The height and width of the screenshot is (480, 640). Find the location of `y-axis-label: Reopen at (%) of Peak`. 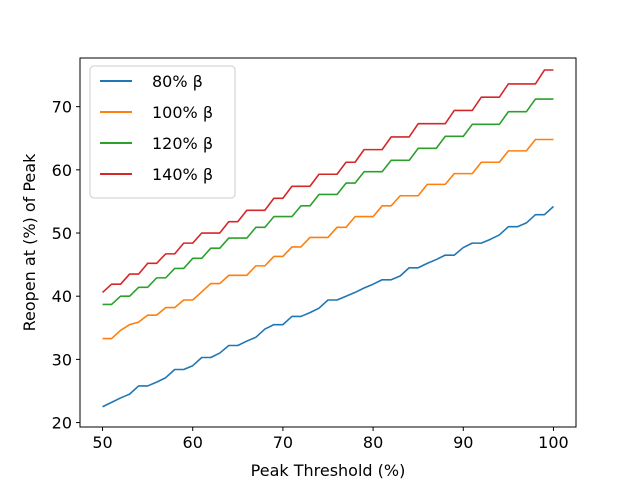

y-axis-label: Reopen at (%) of Peak is located at coordinates (29, 242).